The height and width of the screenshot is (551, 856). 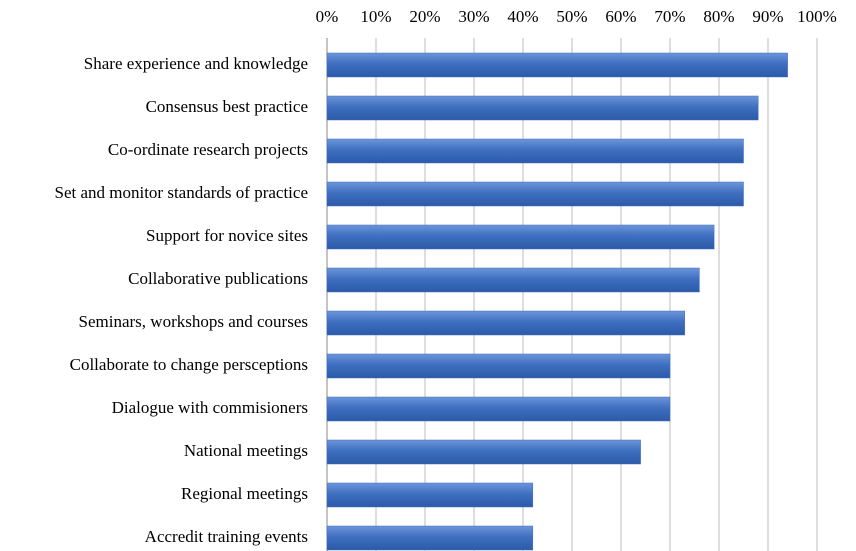 What do you see at coordinates (226, 536) in the screenshot?
I see `y-tick-label: Accredit training events` at bounding box center [226, 536].